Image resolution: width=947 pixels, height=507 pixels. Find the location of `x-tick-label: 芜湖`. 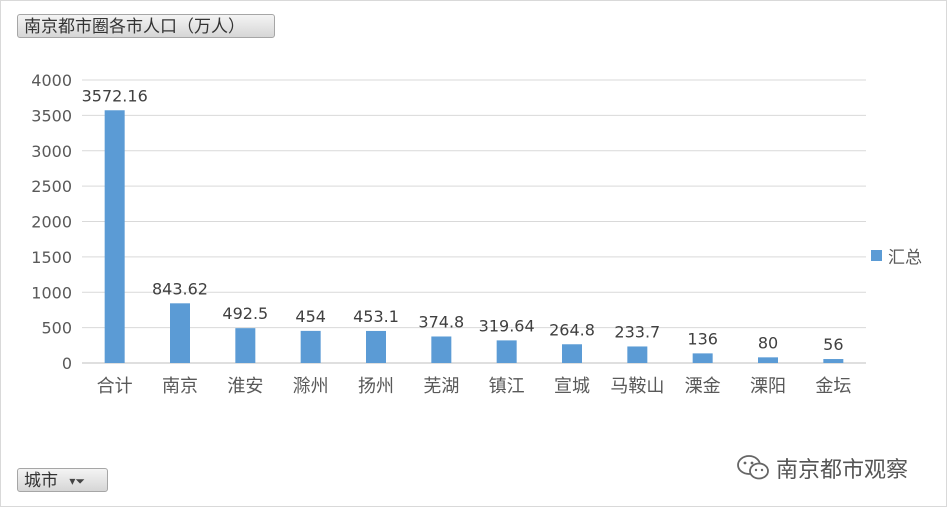

x-tick-label: 芜湖 is located at coordinates (441, 386).